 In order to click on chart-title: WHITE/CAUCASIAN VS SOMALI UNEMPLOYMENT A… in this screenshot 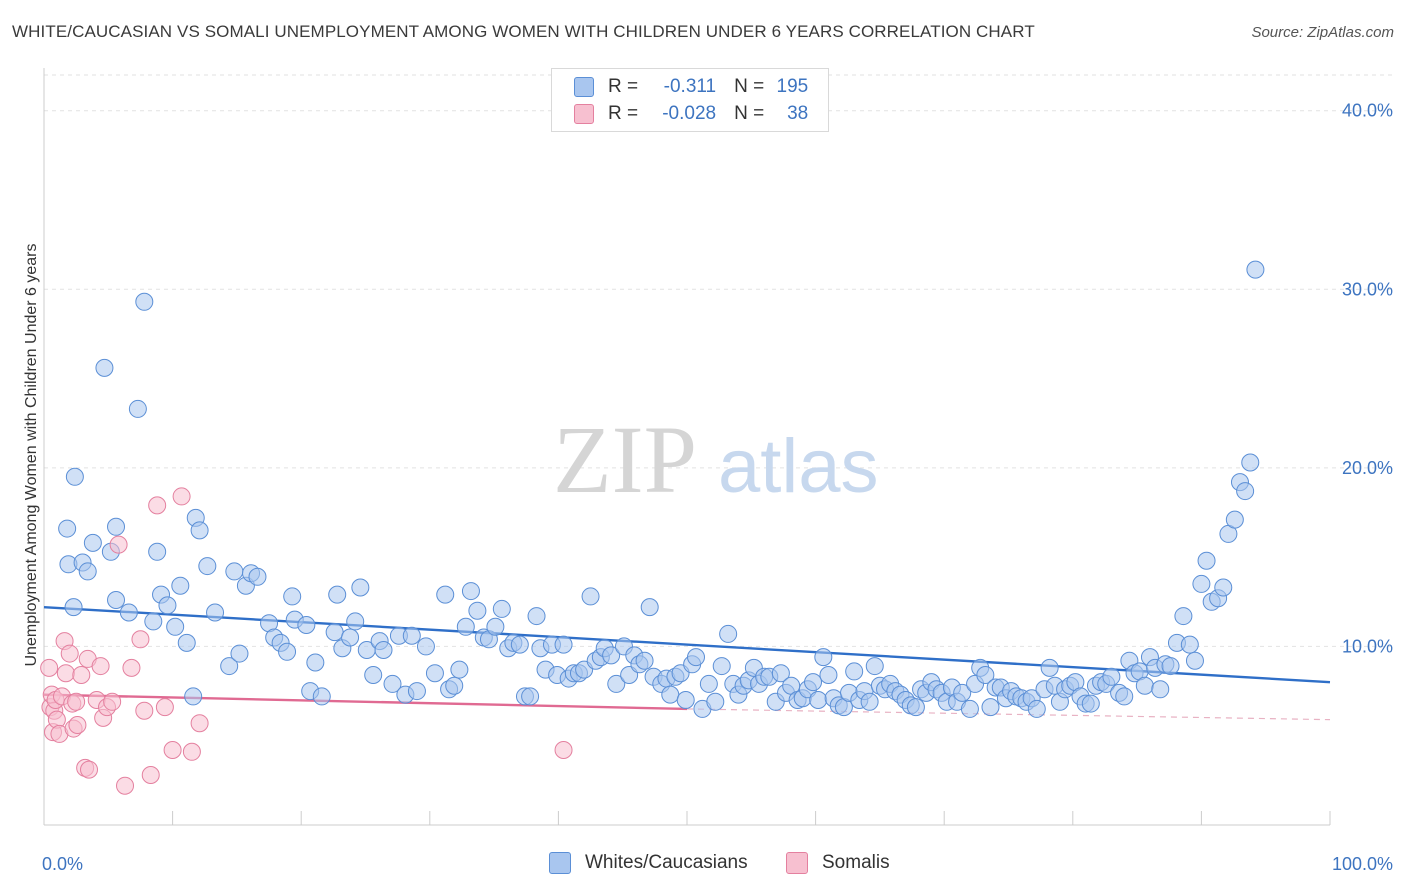, I will do `click(523, 31)`.